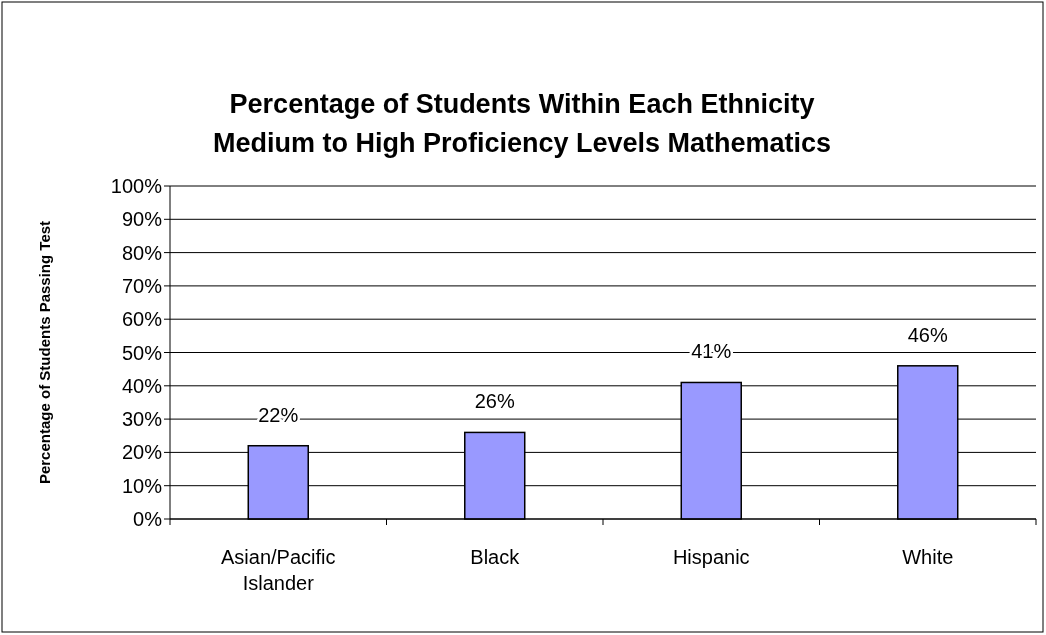 Image resolution: width=1046 pixels, height=635 pixels. What do you see at coordinates (136, 186) in the screenshot?
I see `y-tick-label: 100%` at bounding box center [136, 186].